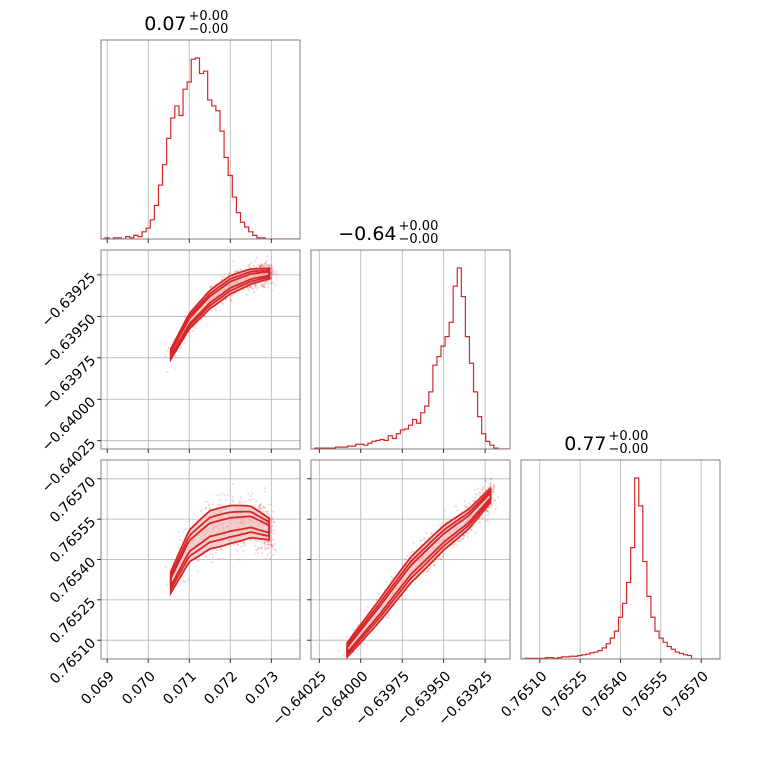  I want to click on title-value: 0.77, so click(585, 444).